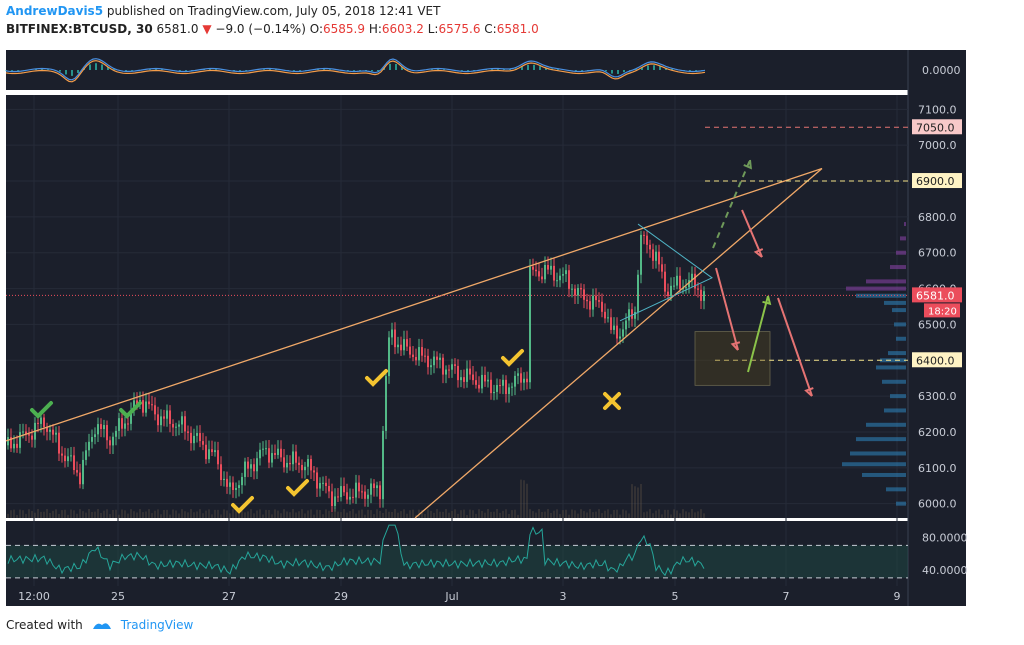 This screenshot has height=645, width=1024. I want to click on y-tick-label: 6200.0, so click(937, 432).